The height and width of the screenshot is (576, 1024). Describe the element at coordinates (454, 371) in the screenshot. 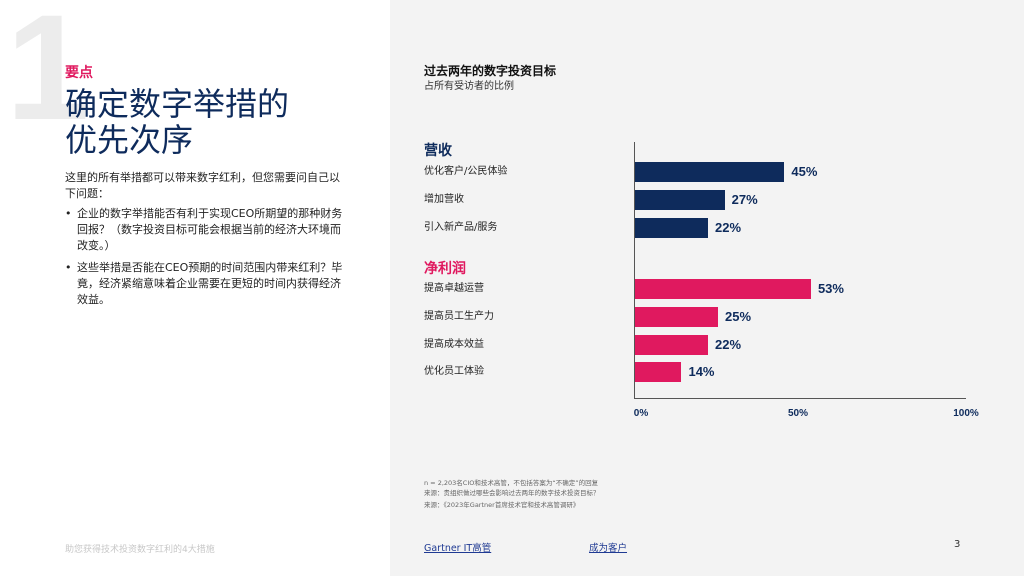

I see `category-label: 优化员工体验` at that location.